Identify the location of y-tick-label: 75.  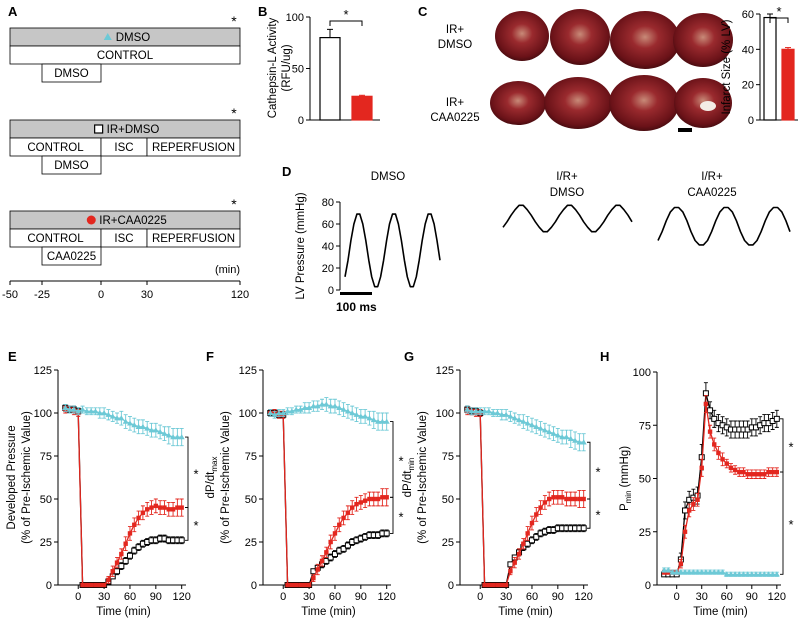
(251, 457).